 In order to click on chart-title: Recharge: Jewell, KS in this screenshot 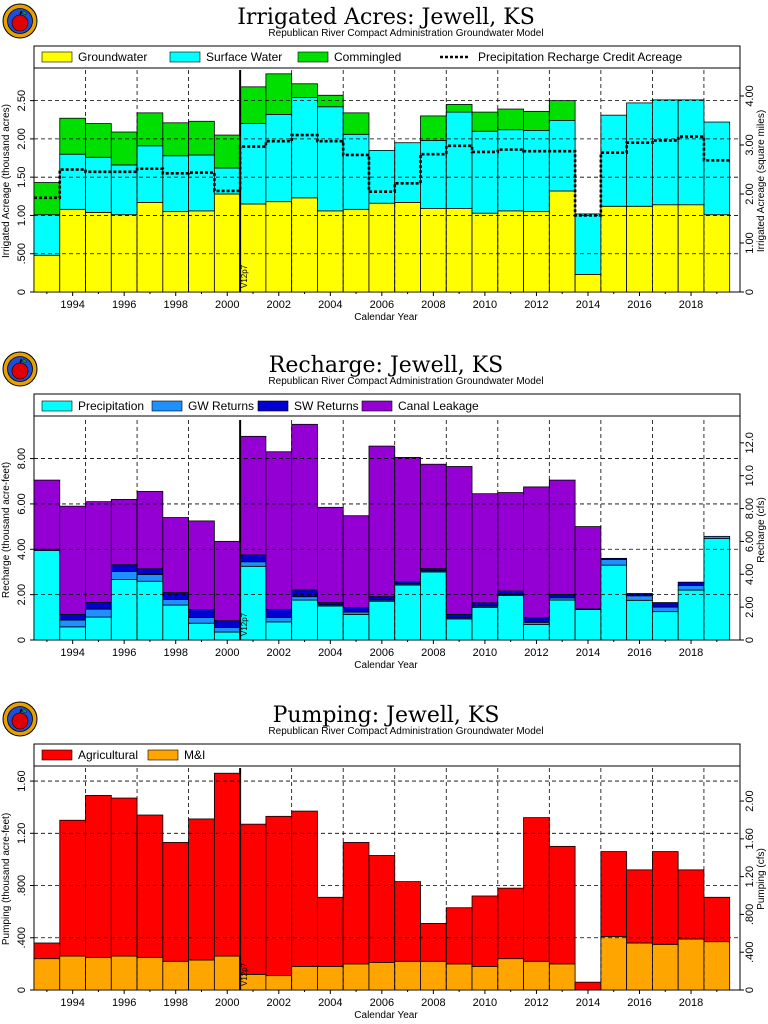, I will do `click(386, 365)`.